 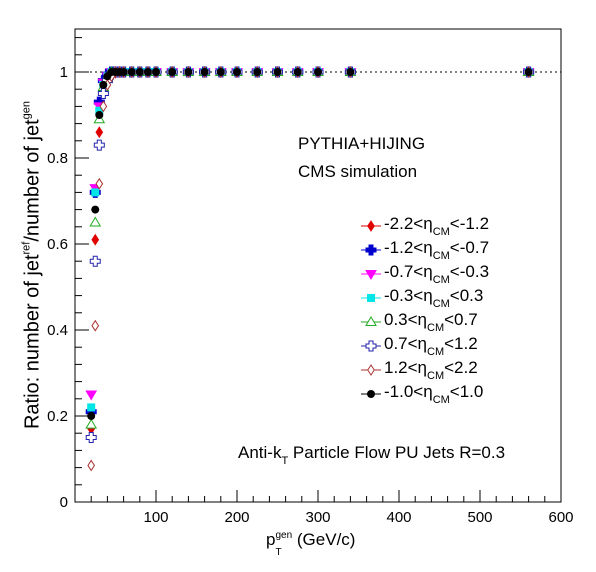 I want to click on legend-range-low: 0.3<η, so click(x=406, y=319).